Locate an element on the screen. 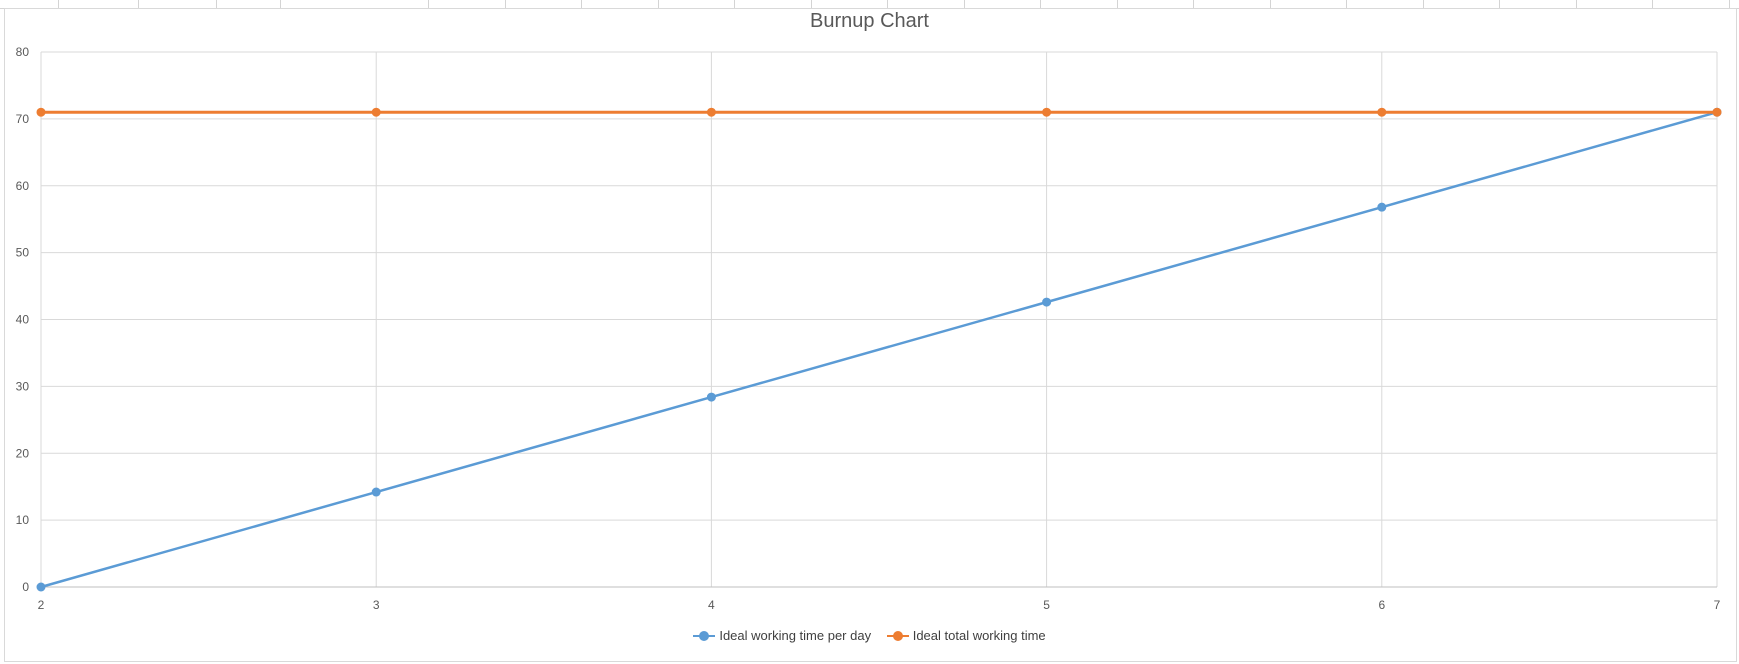  x-tick-label: 5 is located at coordinates (1046, 605).